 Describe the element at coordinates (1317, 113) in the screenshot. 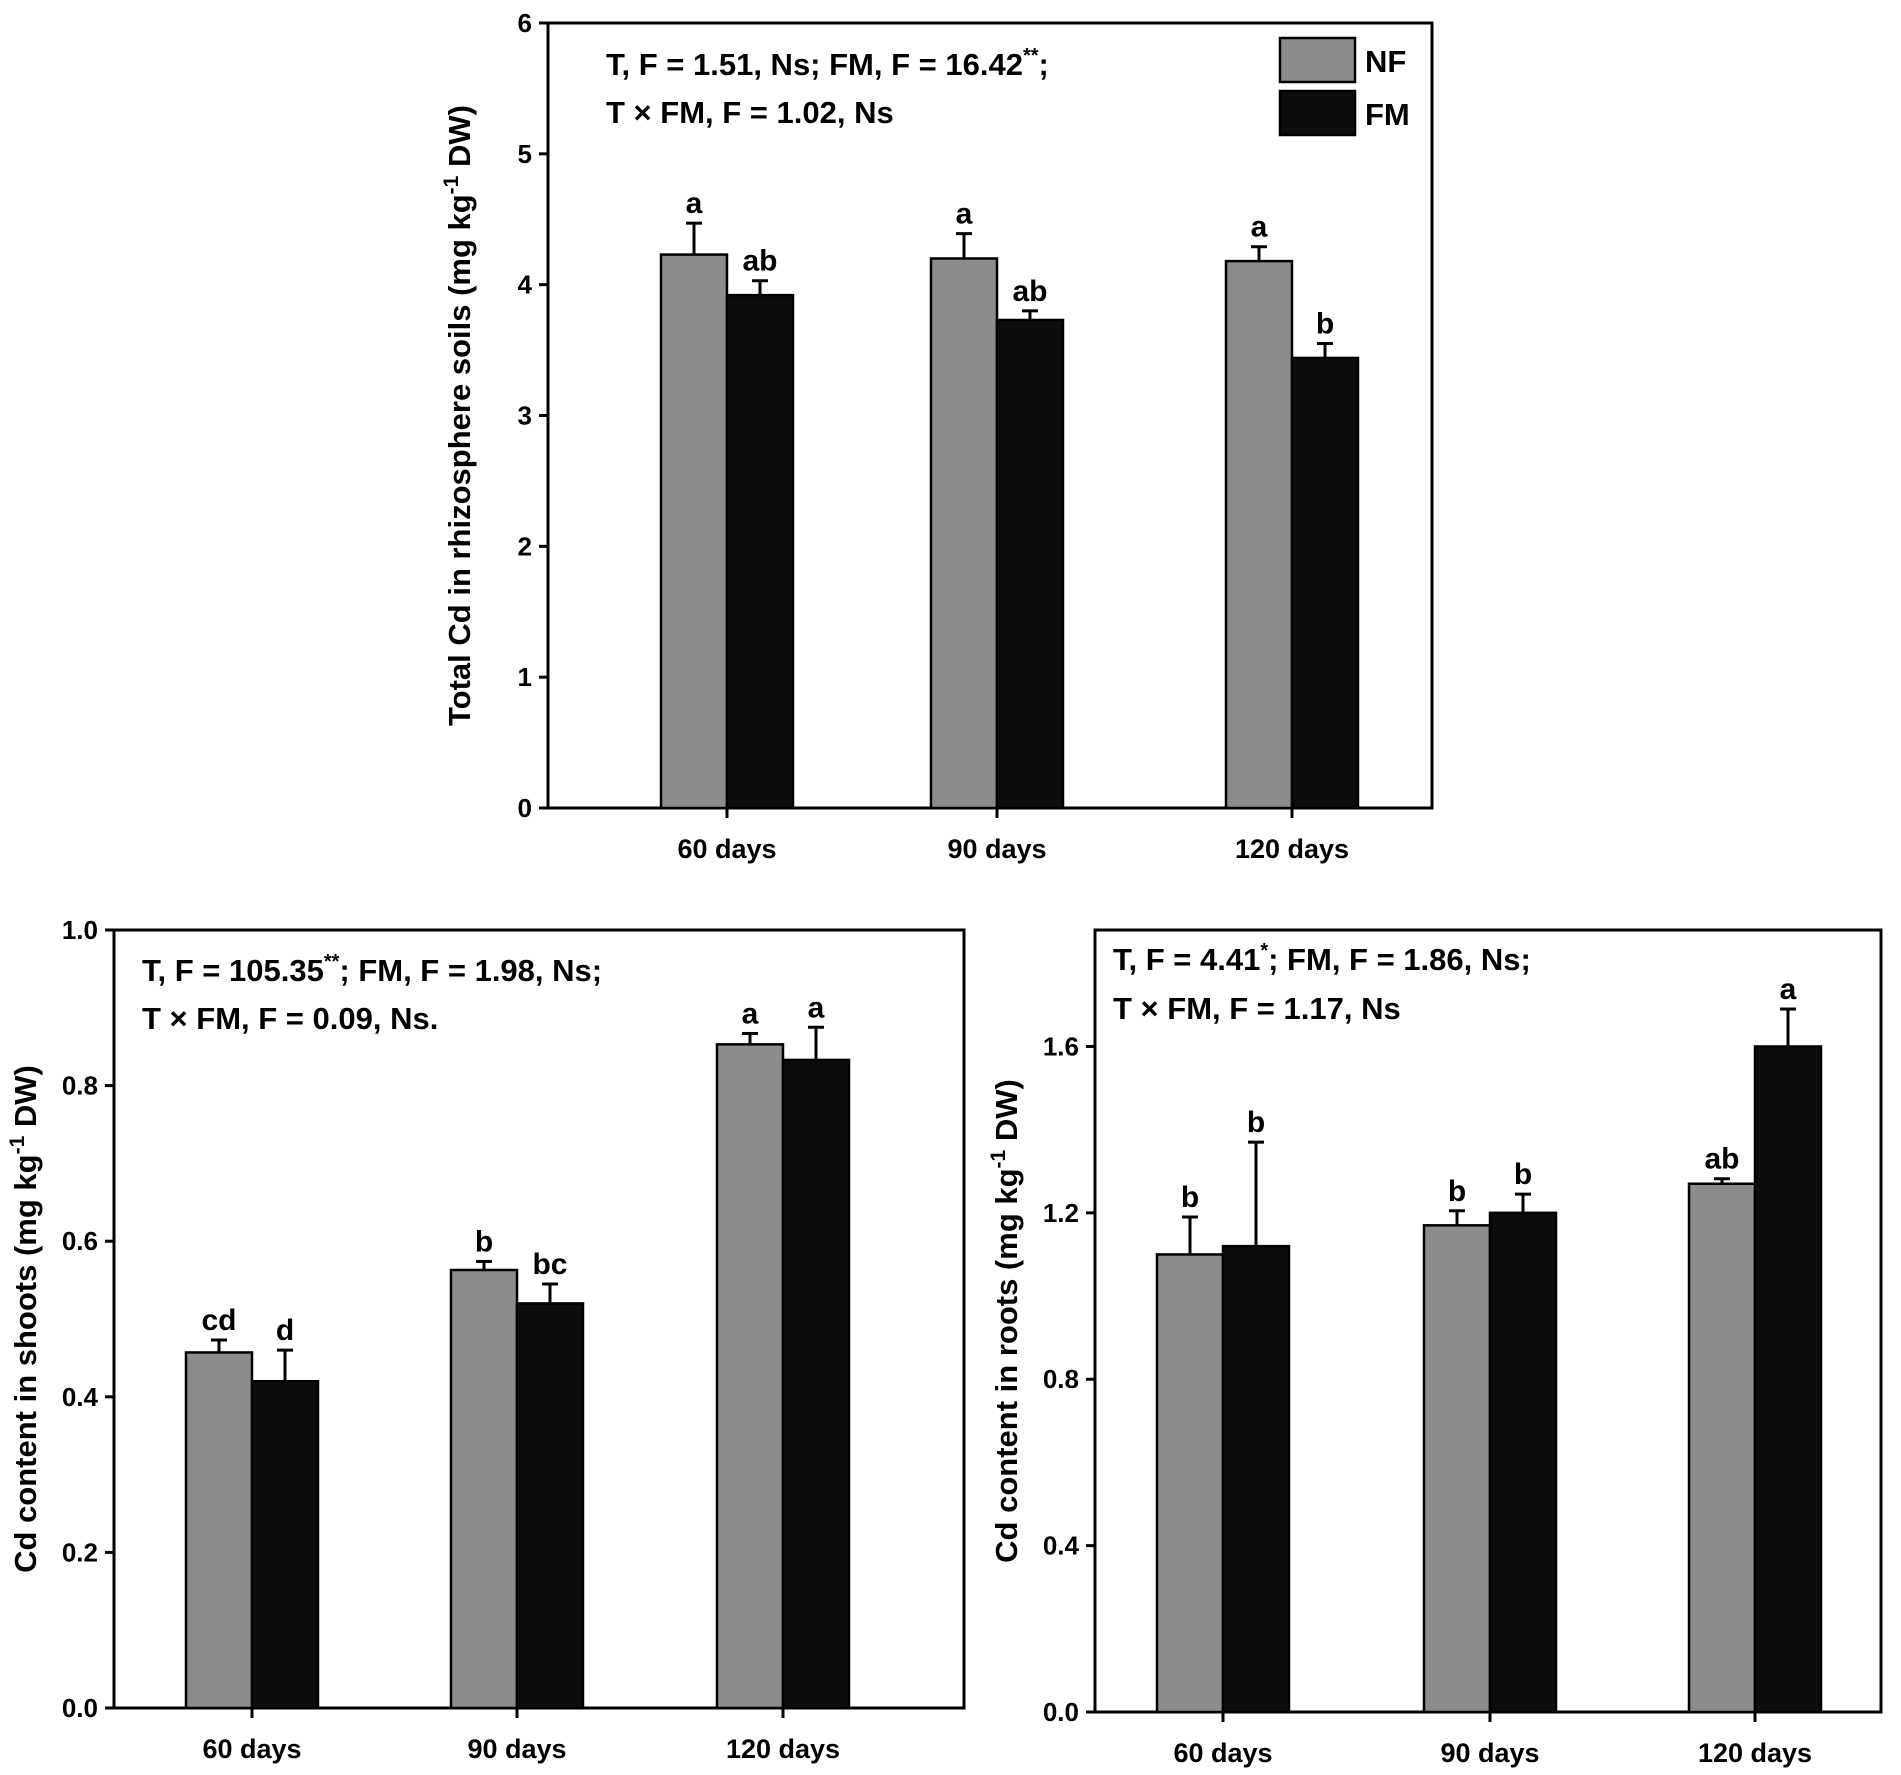

I see `legend-swatch-fm` at that location.